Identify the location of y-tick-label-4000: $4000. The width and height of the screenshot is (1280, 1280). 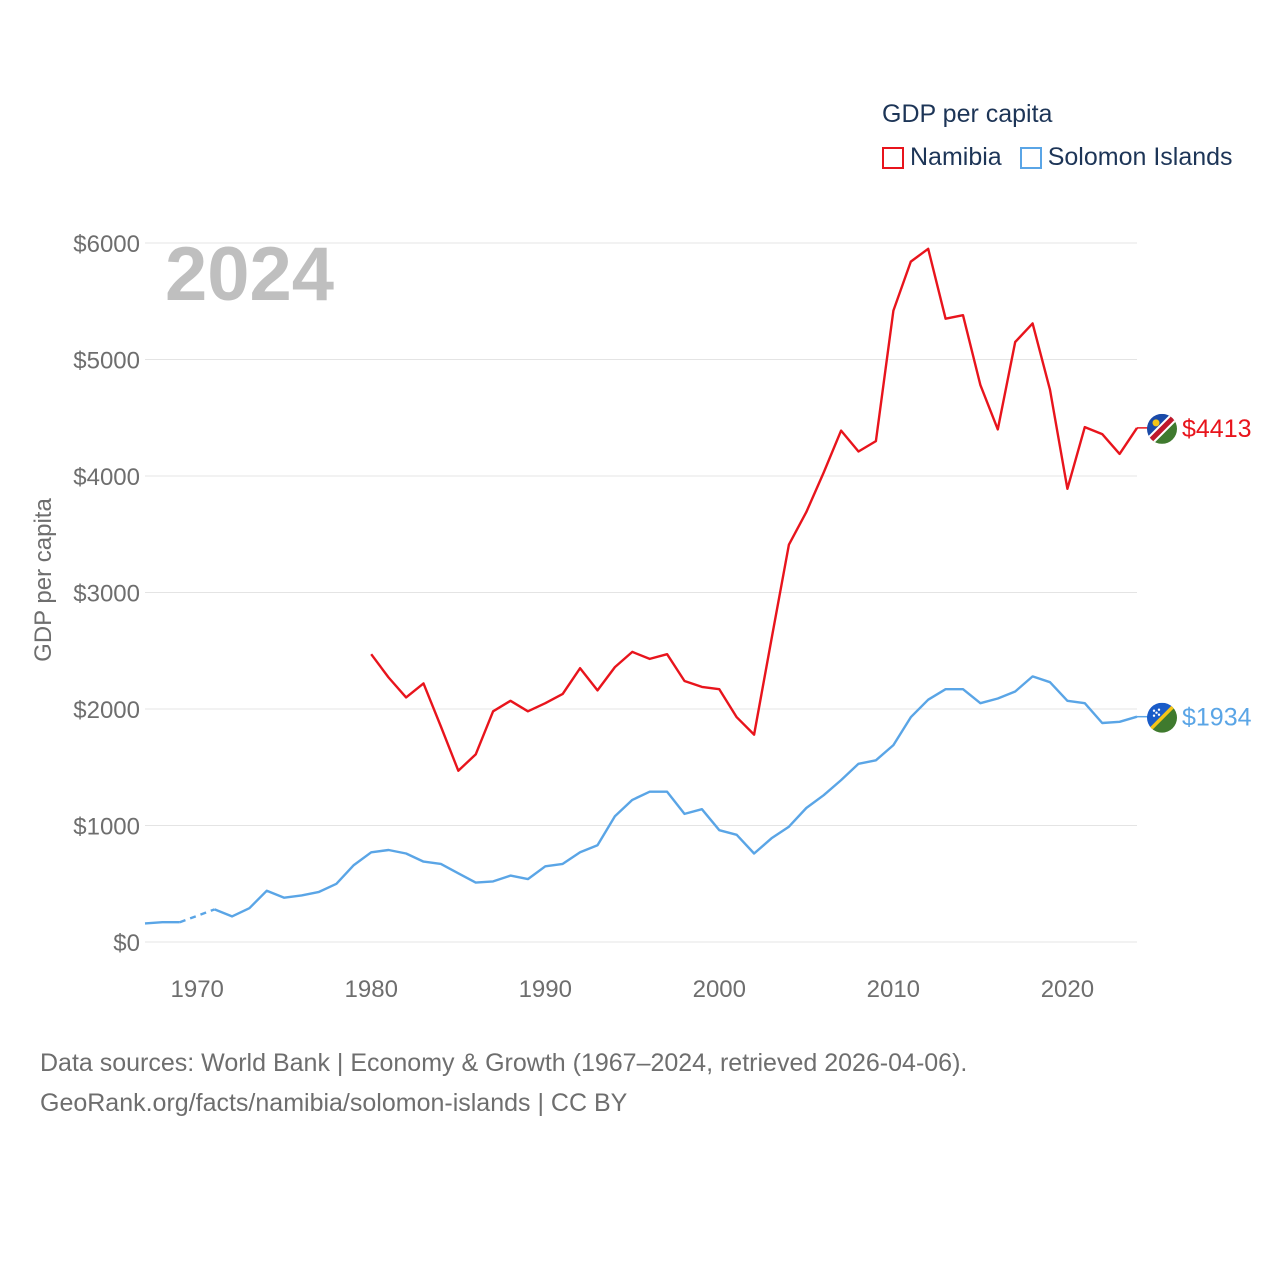
(106, 477).